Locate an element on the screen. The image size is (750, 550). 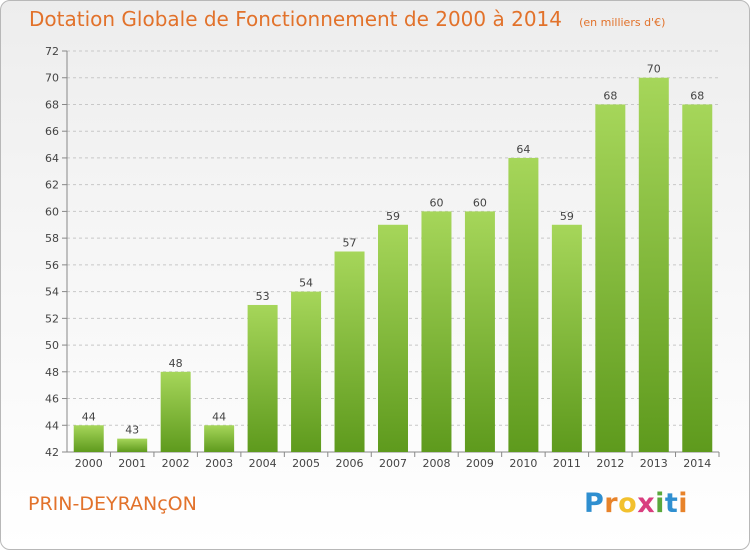
x-tick-label: 2014 is located at coordinates (697, 463).